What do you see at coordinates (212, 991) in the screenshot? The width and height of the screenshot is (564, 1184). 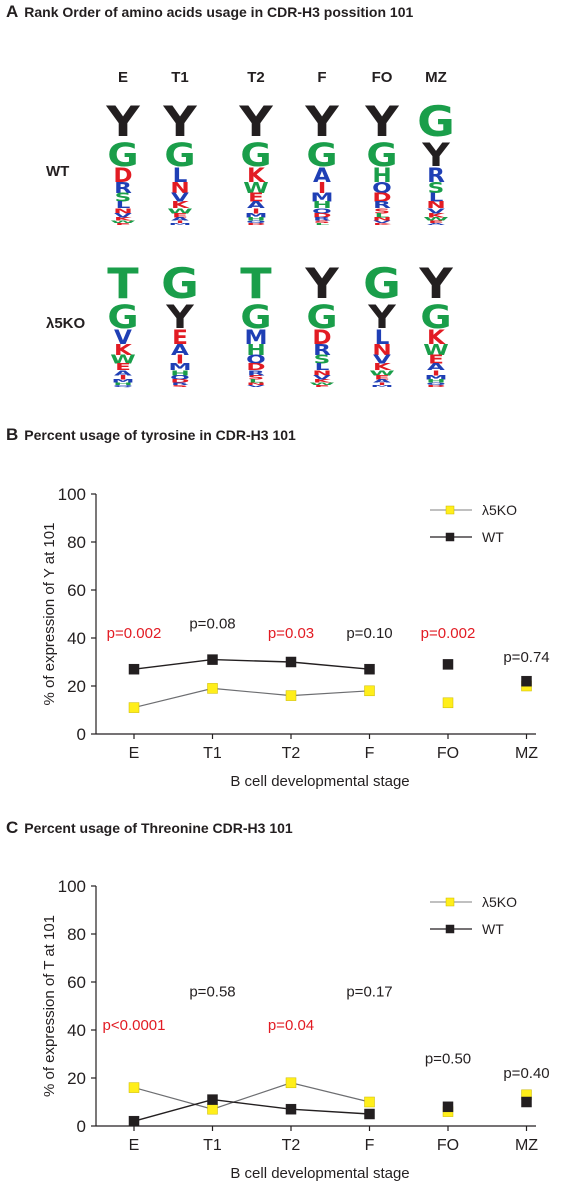 I see `p-value-label: p=0.58` at bounding box center [212, 991].